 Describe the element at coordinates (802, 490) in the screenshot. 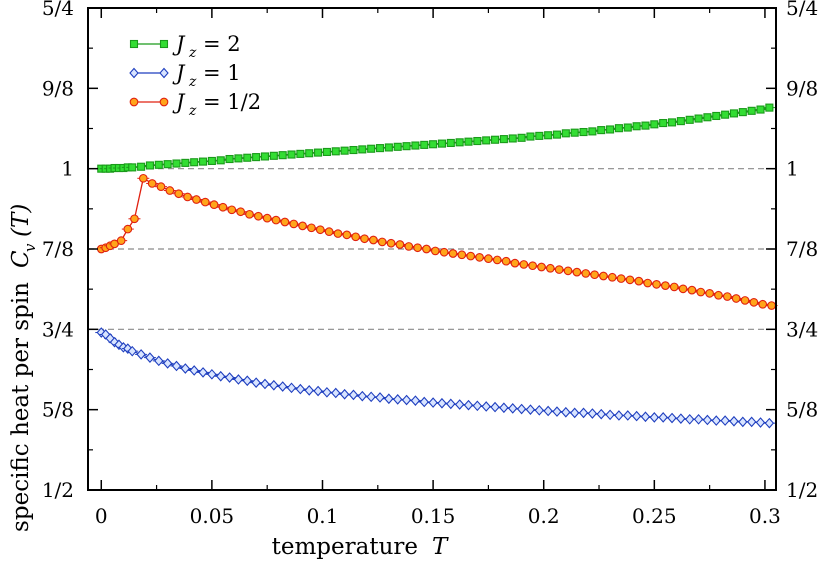

I see `y-tick-label-right: 1/2` at that location.